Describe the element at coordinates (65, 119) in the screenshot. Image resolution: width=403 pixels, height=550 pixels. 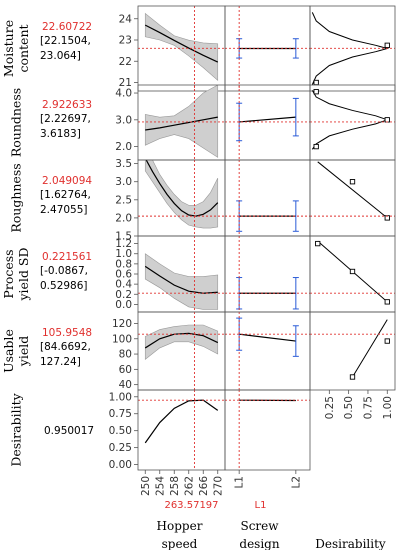
I see `response-ci-line: [2.22697,` at that location.